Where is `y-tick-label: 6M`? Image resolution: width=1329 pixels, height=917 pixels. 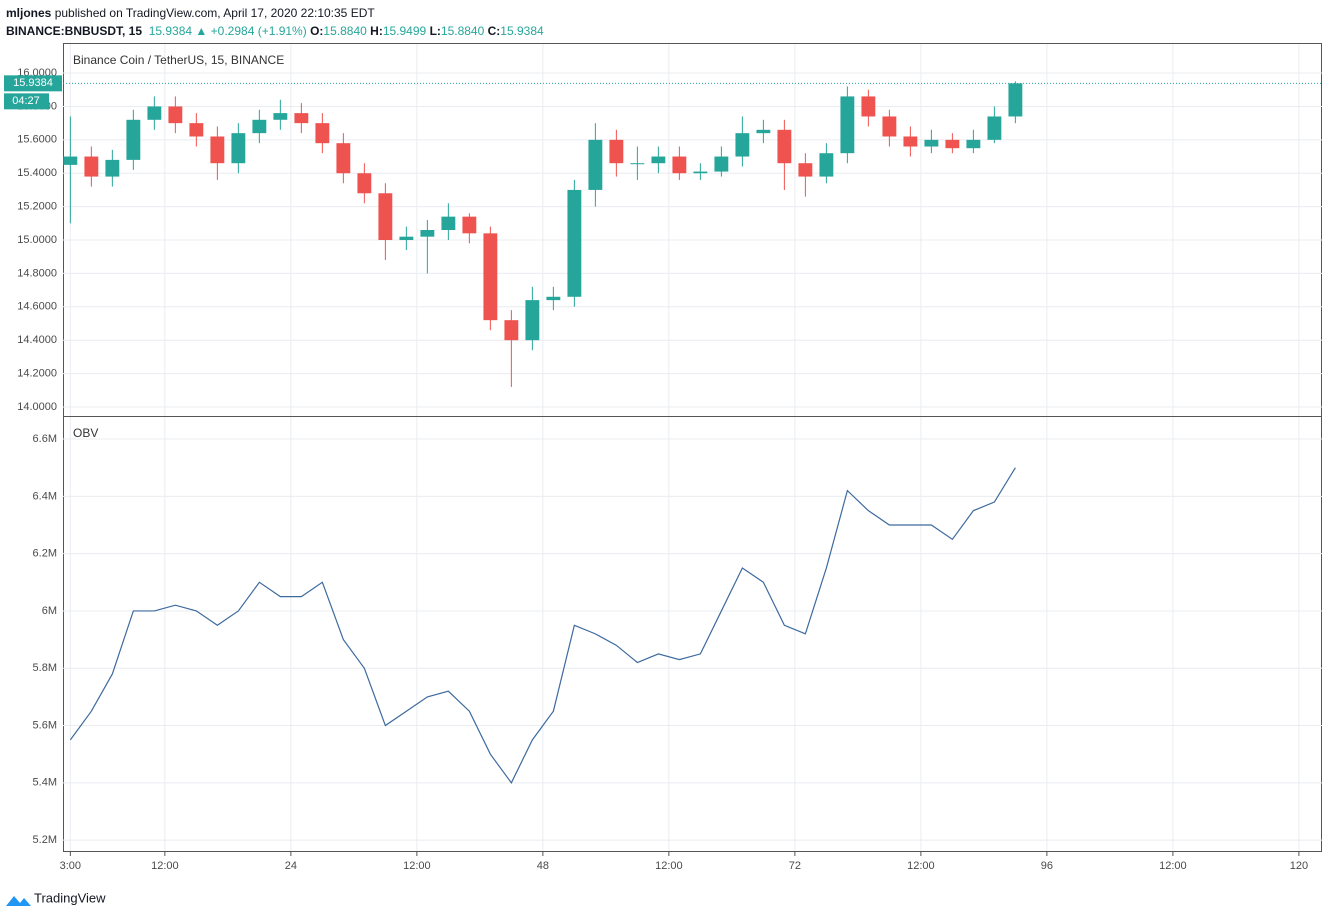 y-tick-label: 6M is located at coordinates (49, 611).